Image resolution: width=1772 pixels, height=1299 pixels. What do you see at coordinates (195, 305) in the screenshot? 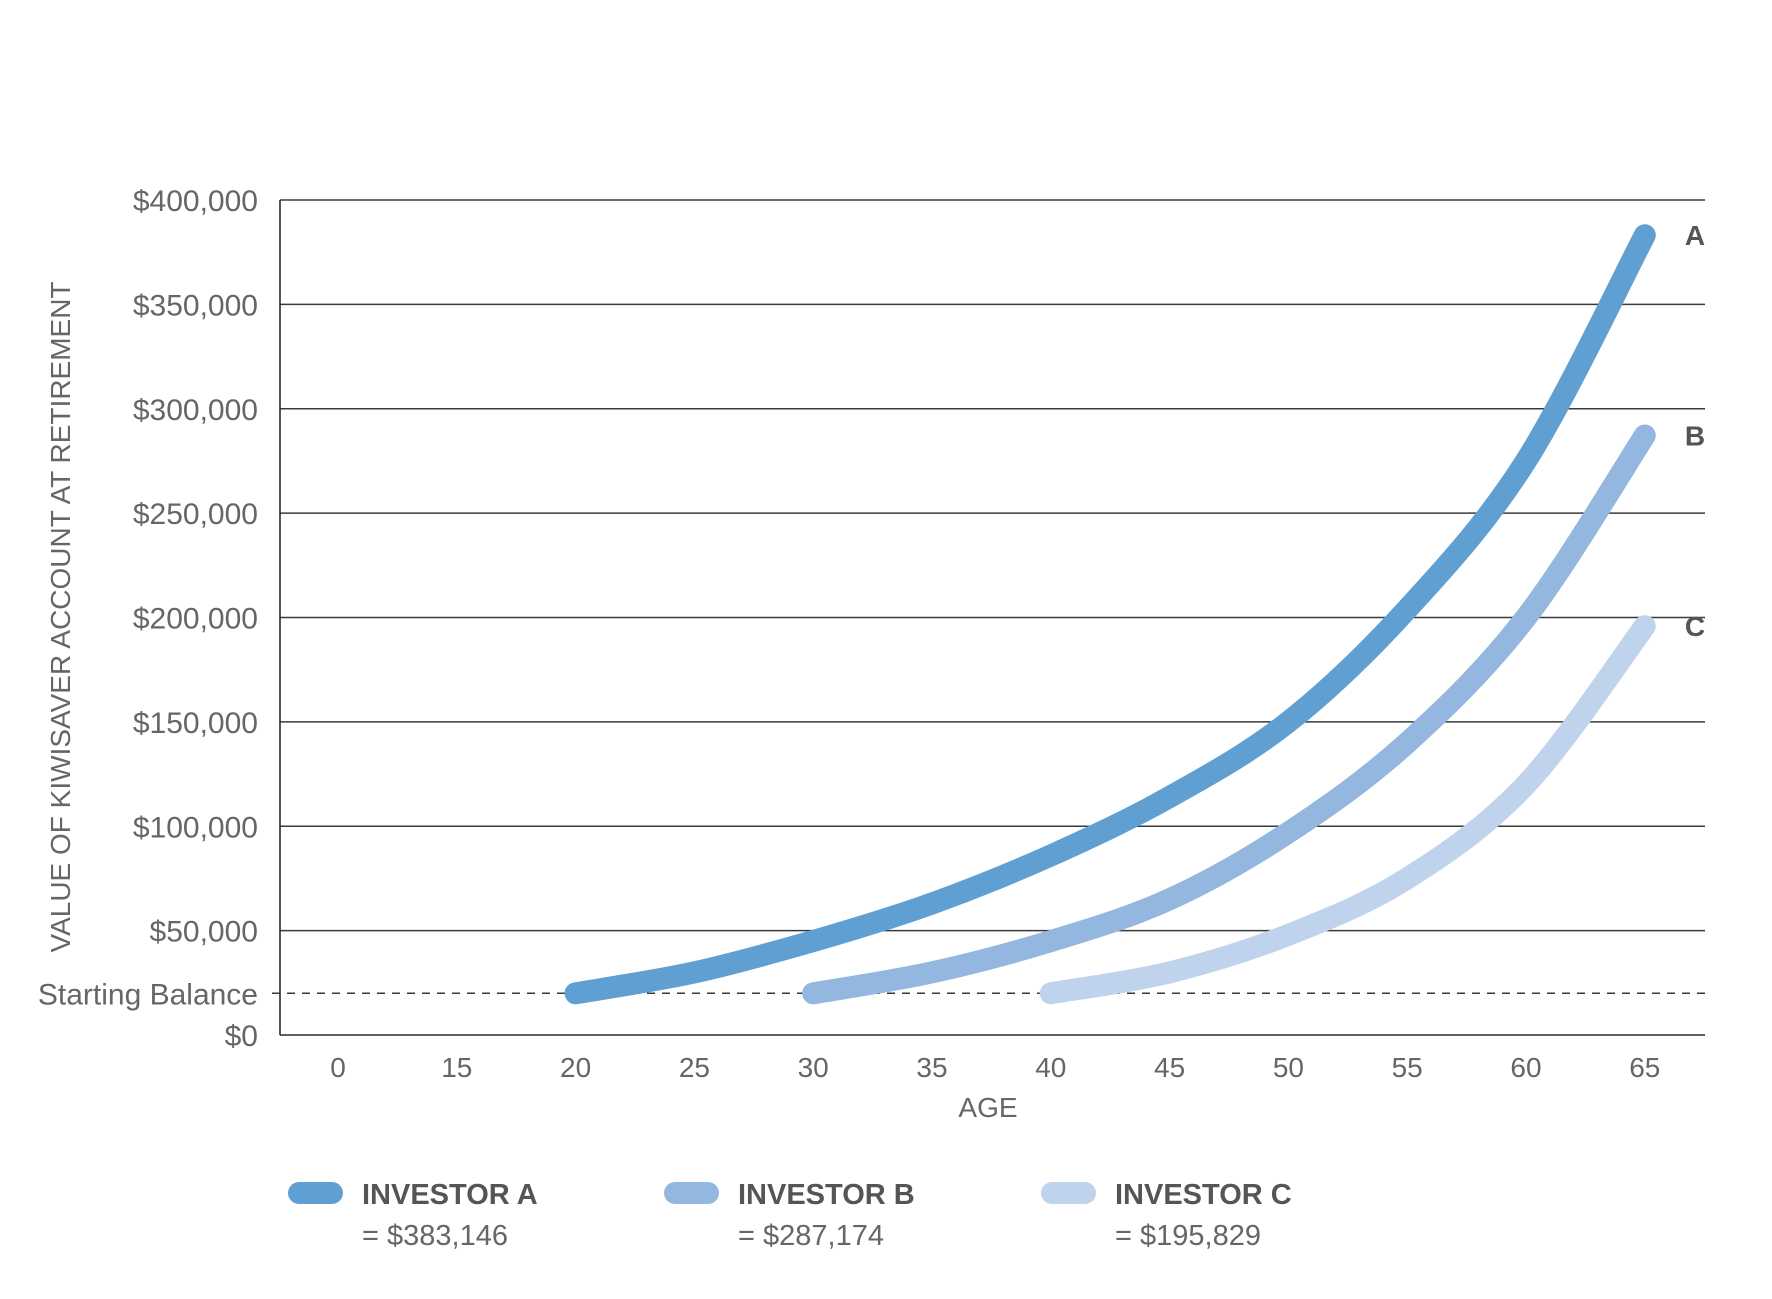
I see `y-tick-label: $350,000` at bounding box center [195, 305].